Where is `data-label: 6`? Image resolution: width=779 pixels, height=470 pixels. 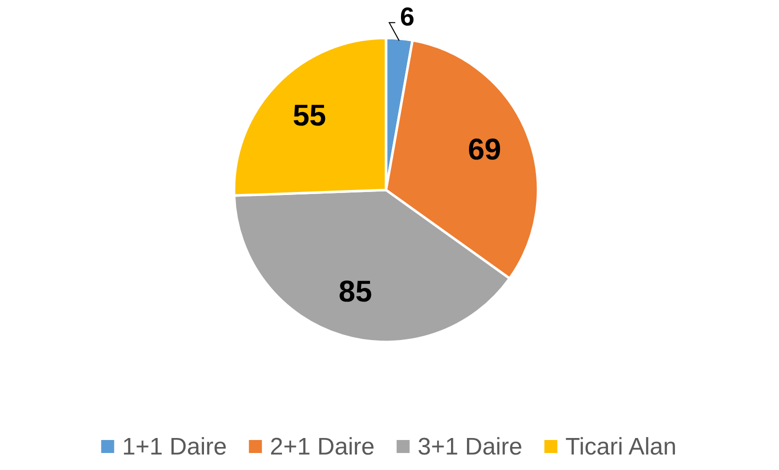 data-label: 6 is located at coordinates (407, 17).